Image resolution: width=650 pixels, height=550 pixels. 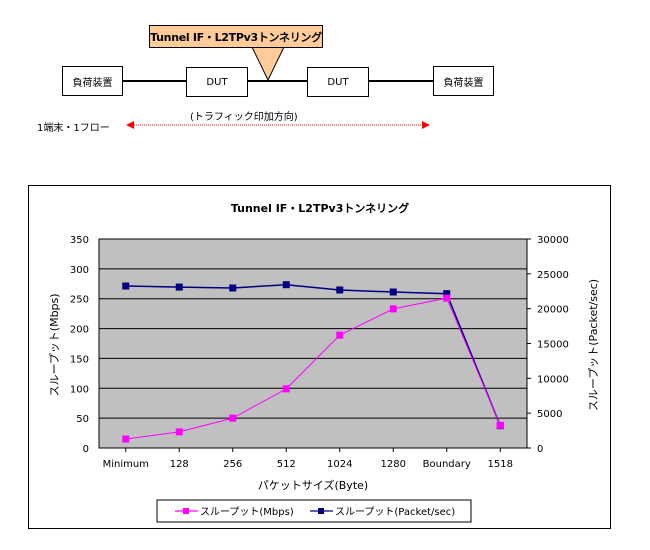 I want to click on flow-label: 1端末・1フロー, so click(x=73, y=128).